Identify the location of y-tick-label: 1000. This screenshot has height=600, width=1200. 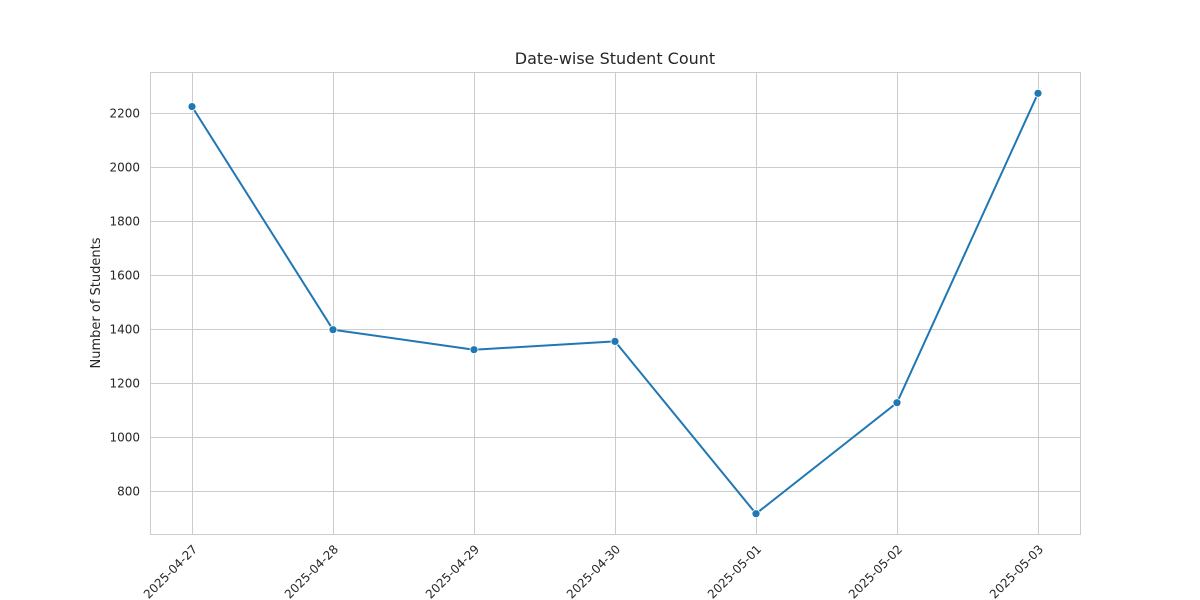
(124, 438).